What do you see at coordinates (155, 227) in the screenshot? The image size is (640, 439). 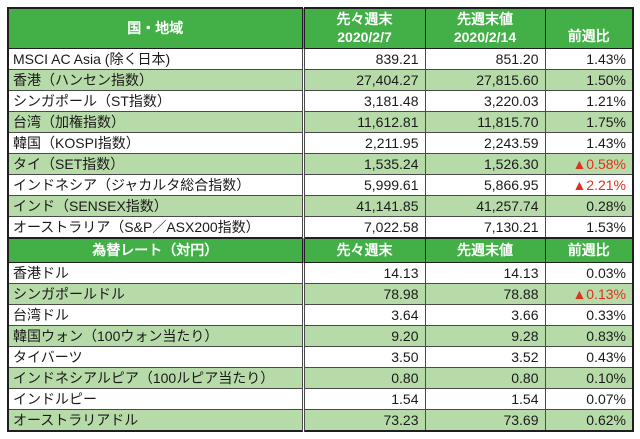 I see `row-label: オーストラリア（S&P／ASX200指数）` at bounding box center [155, 227].